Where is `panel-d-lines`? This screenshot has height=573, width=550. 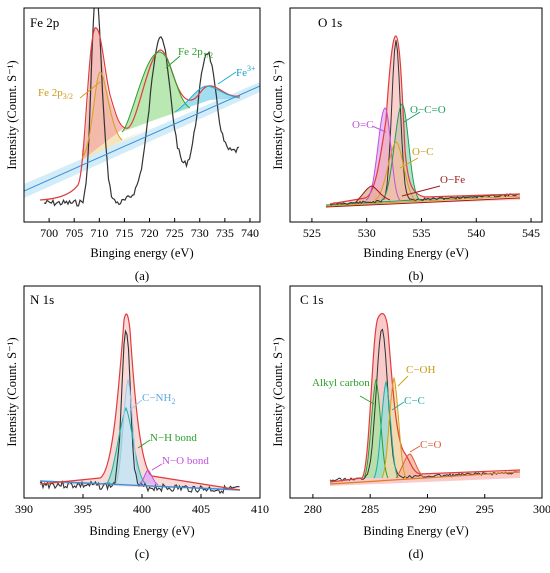
panel-d-lines is located at coordinates (425, 398).